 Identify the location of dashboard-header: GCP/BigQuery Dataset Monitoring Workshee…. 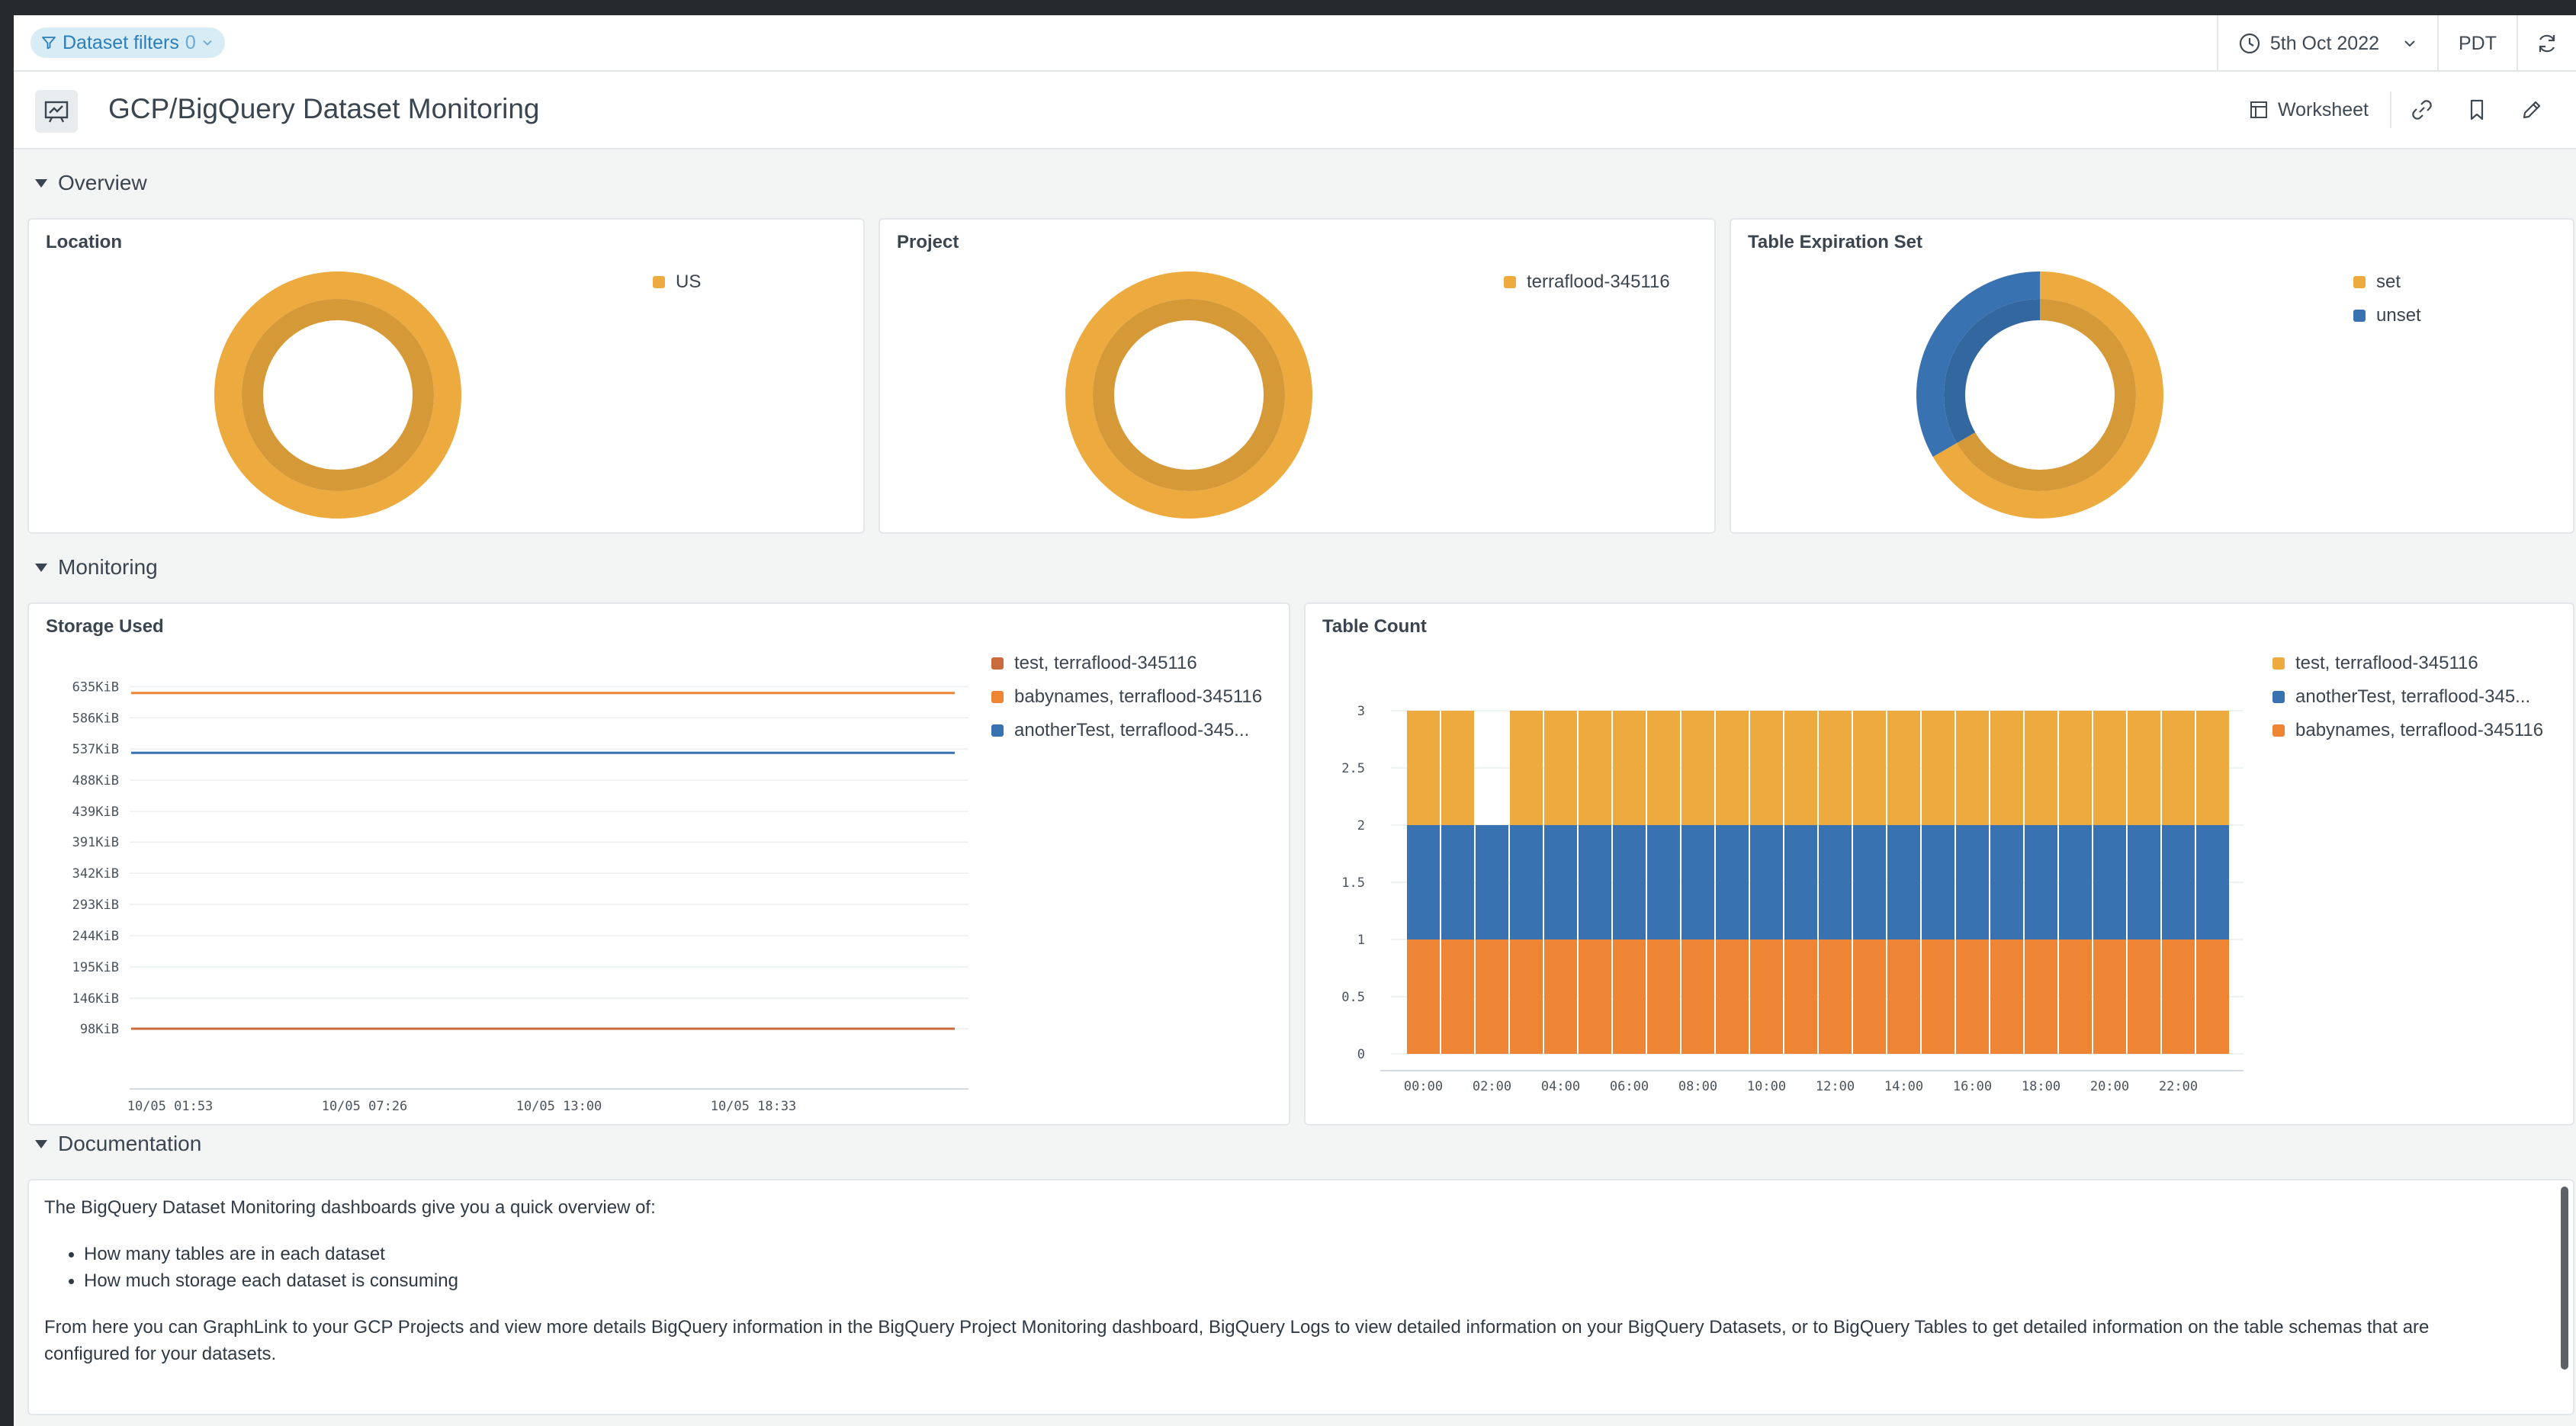
(1295, 110).